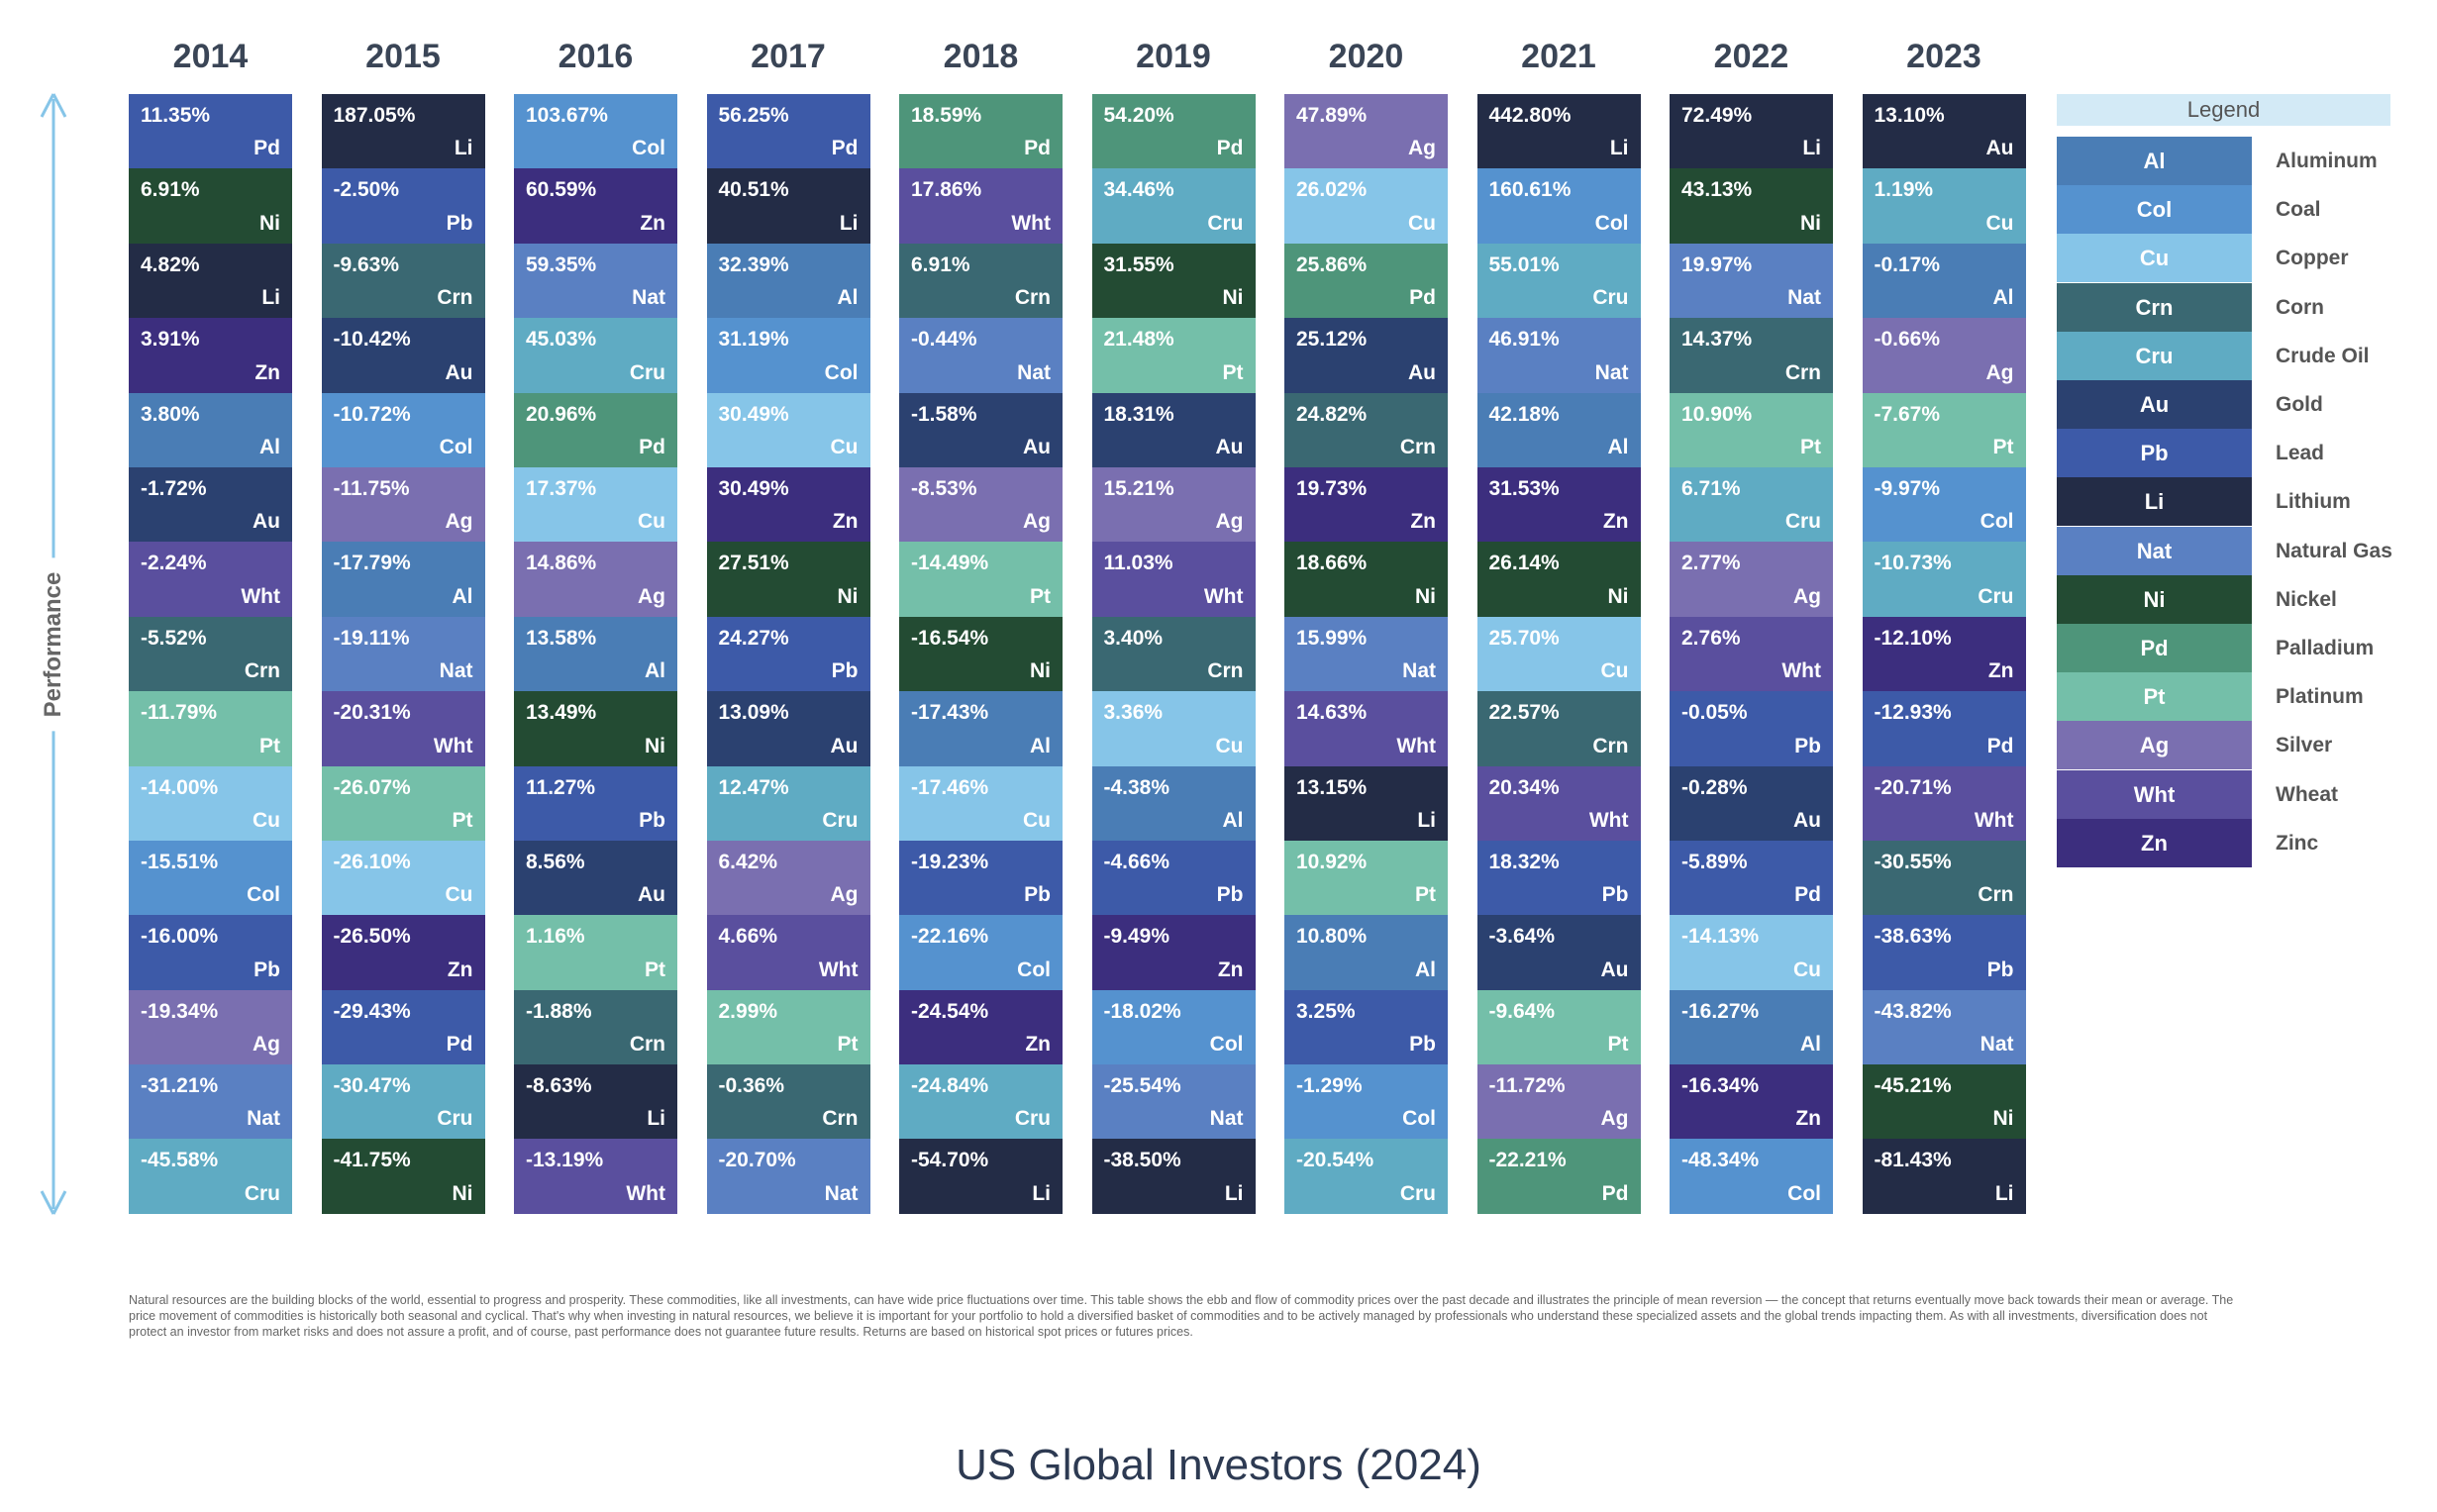 This screenshot has width=2437, height=1512. I want to click on legend-label: Zinc, so click(2297, 843).